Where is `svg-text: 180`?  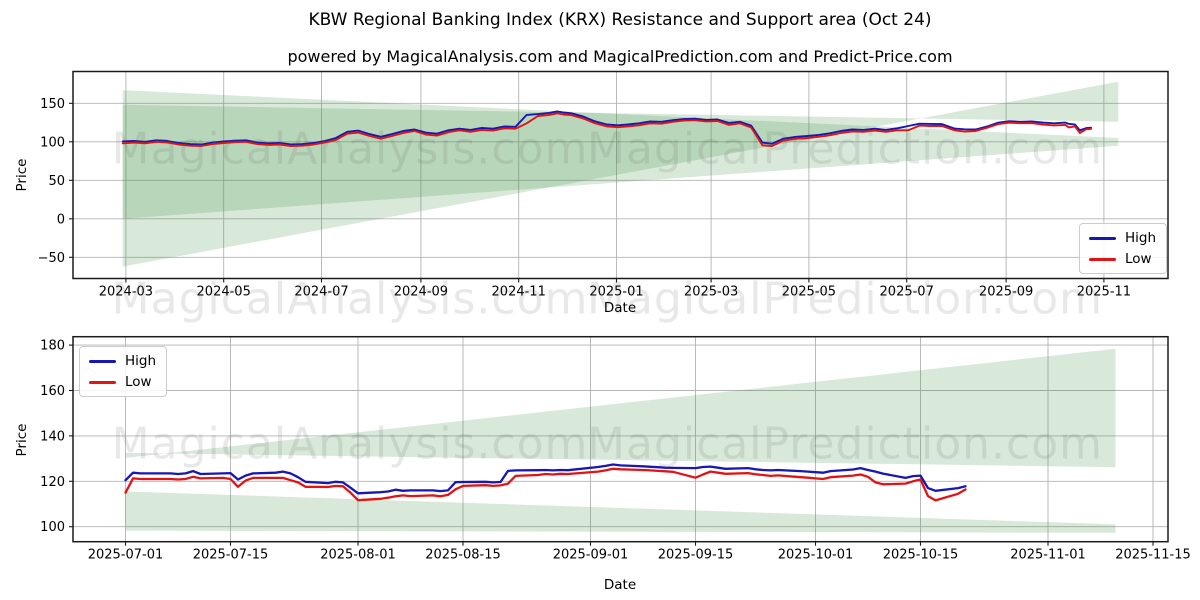
svg-text: 180 is located at coordinates (52, 346).